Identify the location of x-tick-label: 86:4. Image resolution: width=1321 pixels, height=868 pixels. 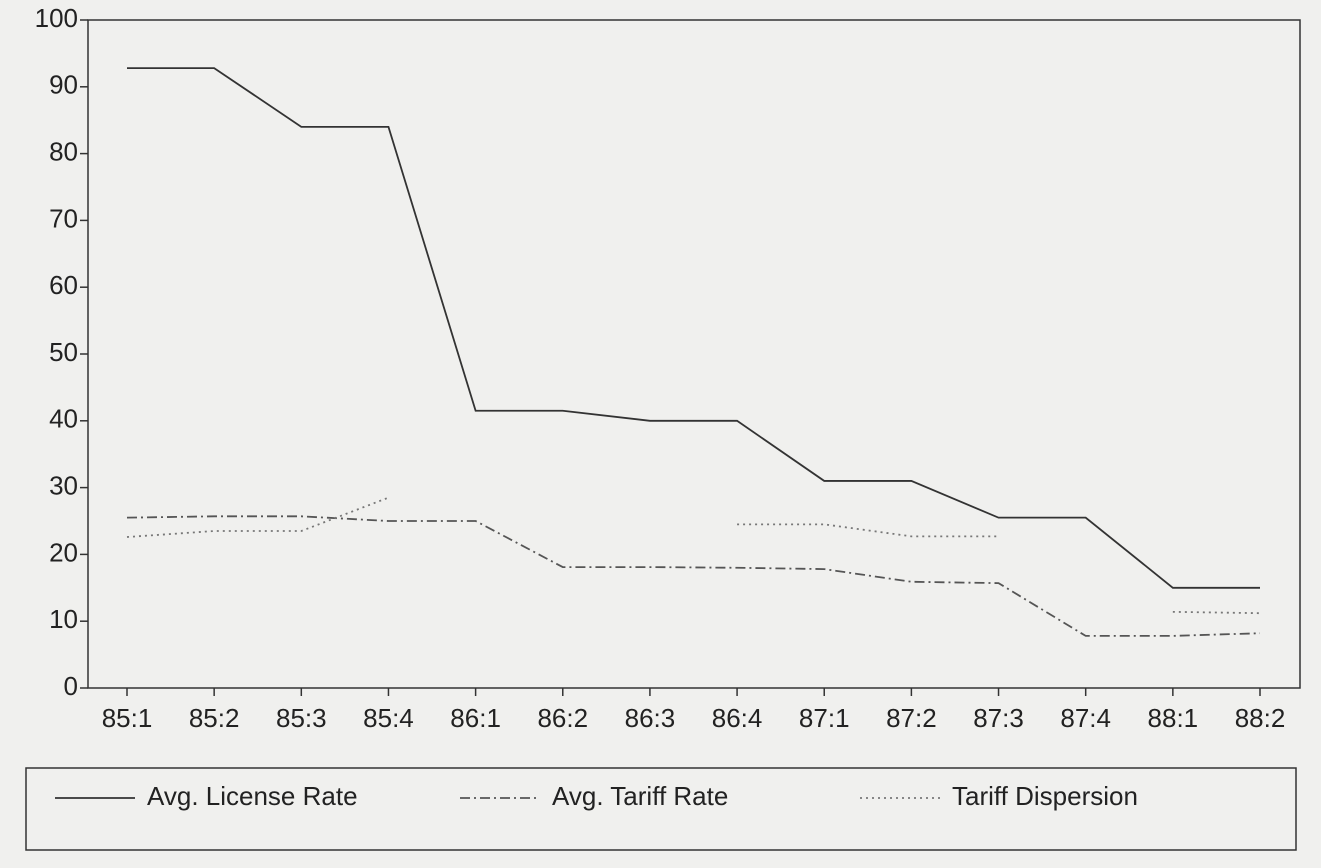
(737, 718).